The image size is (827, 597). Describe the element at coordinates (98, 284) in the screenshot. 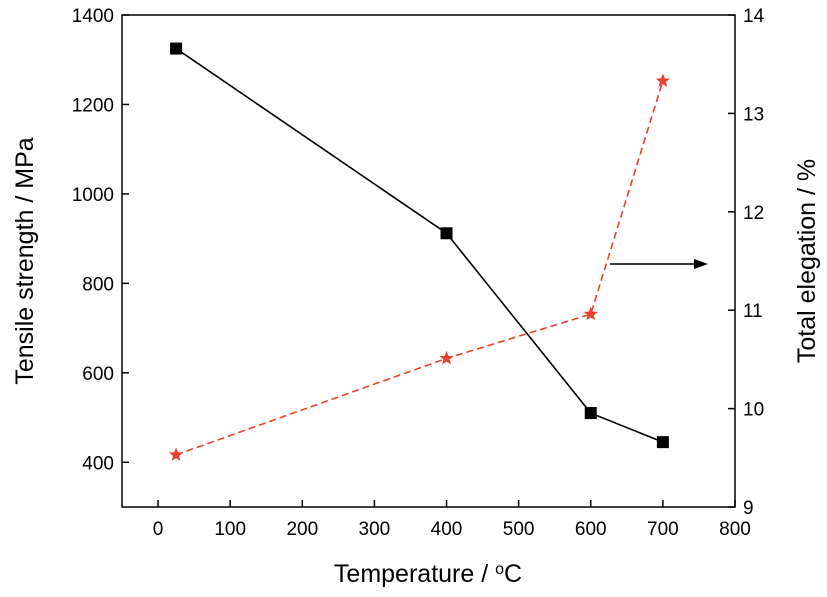

I see `left-y-tick-label: 800` at that location.